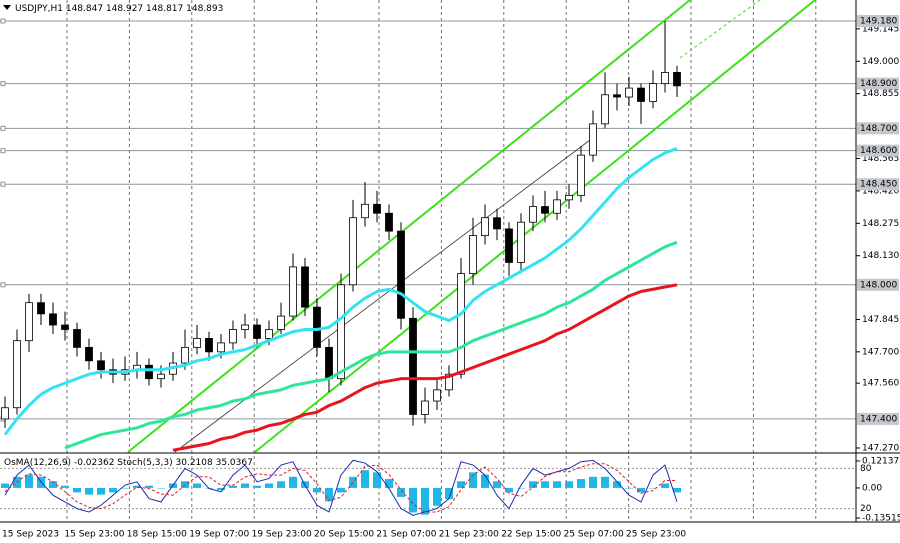 This screenshot has width=900, height=543. Describe the element at coordinates (878, 151) in the screenshot. I see `level-label: 148.600` at that location.